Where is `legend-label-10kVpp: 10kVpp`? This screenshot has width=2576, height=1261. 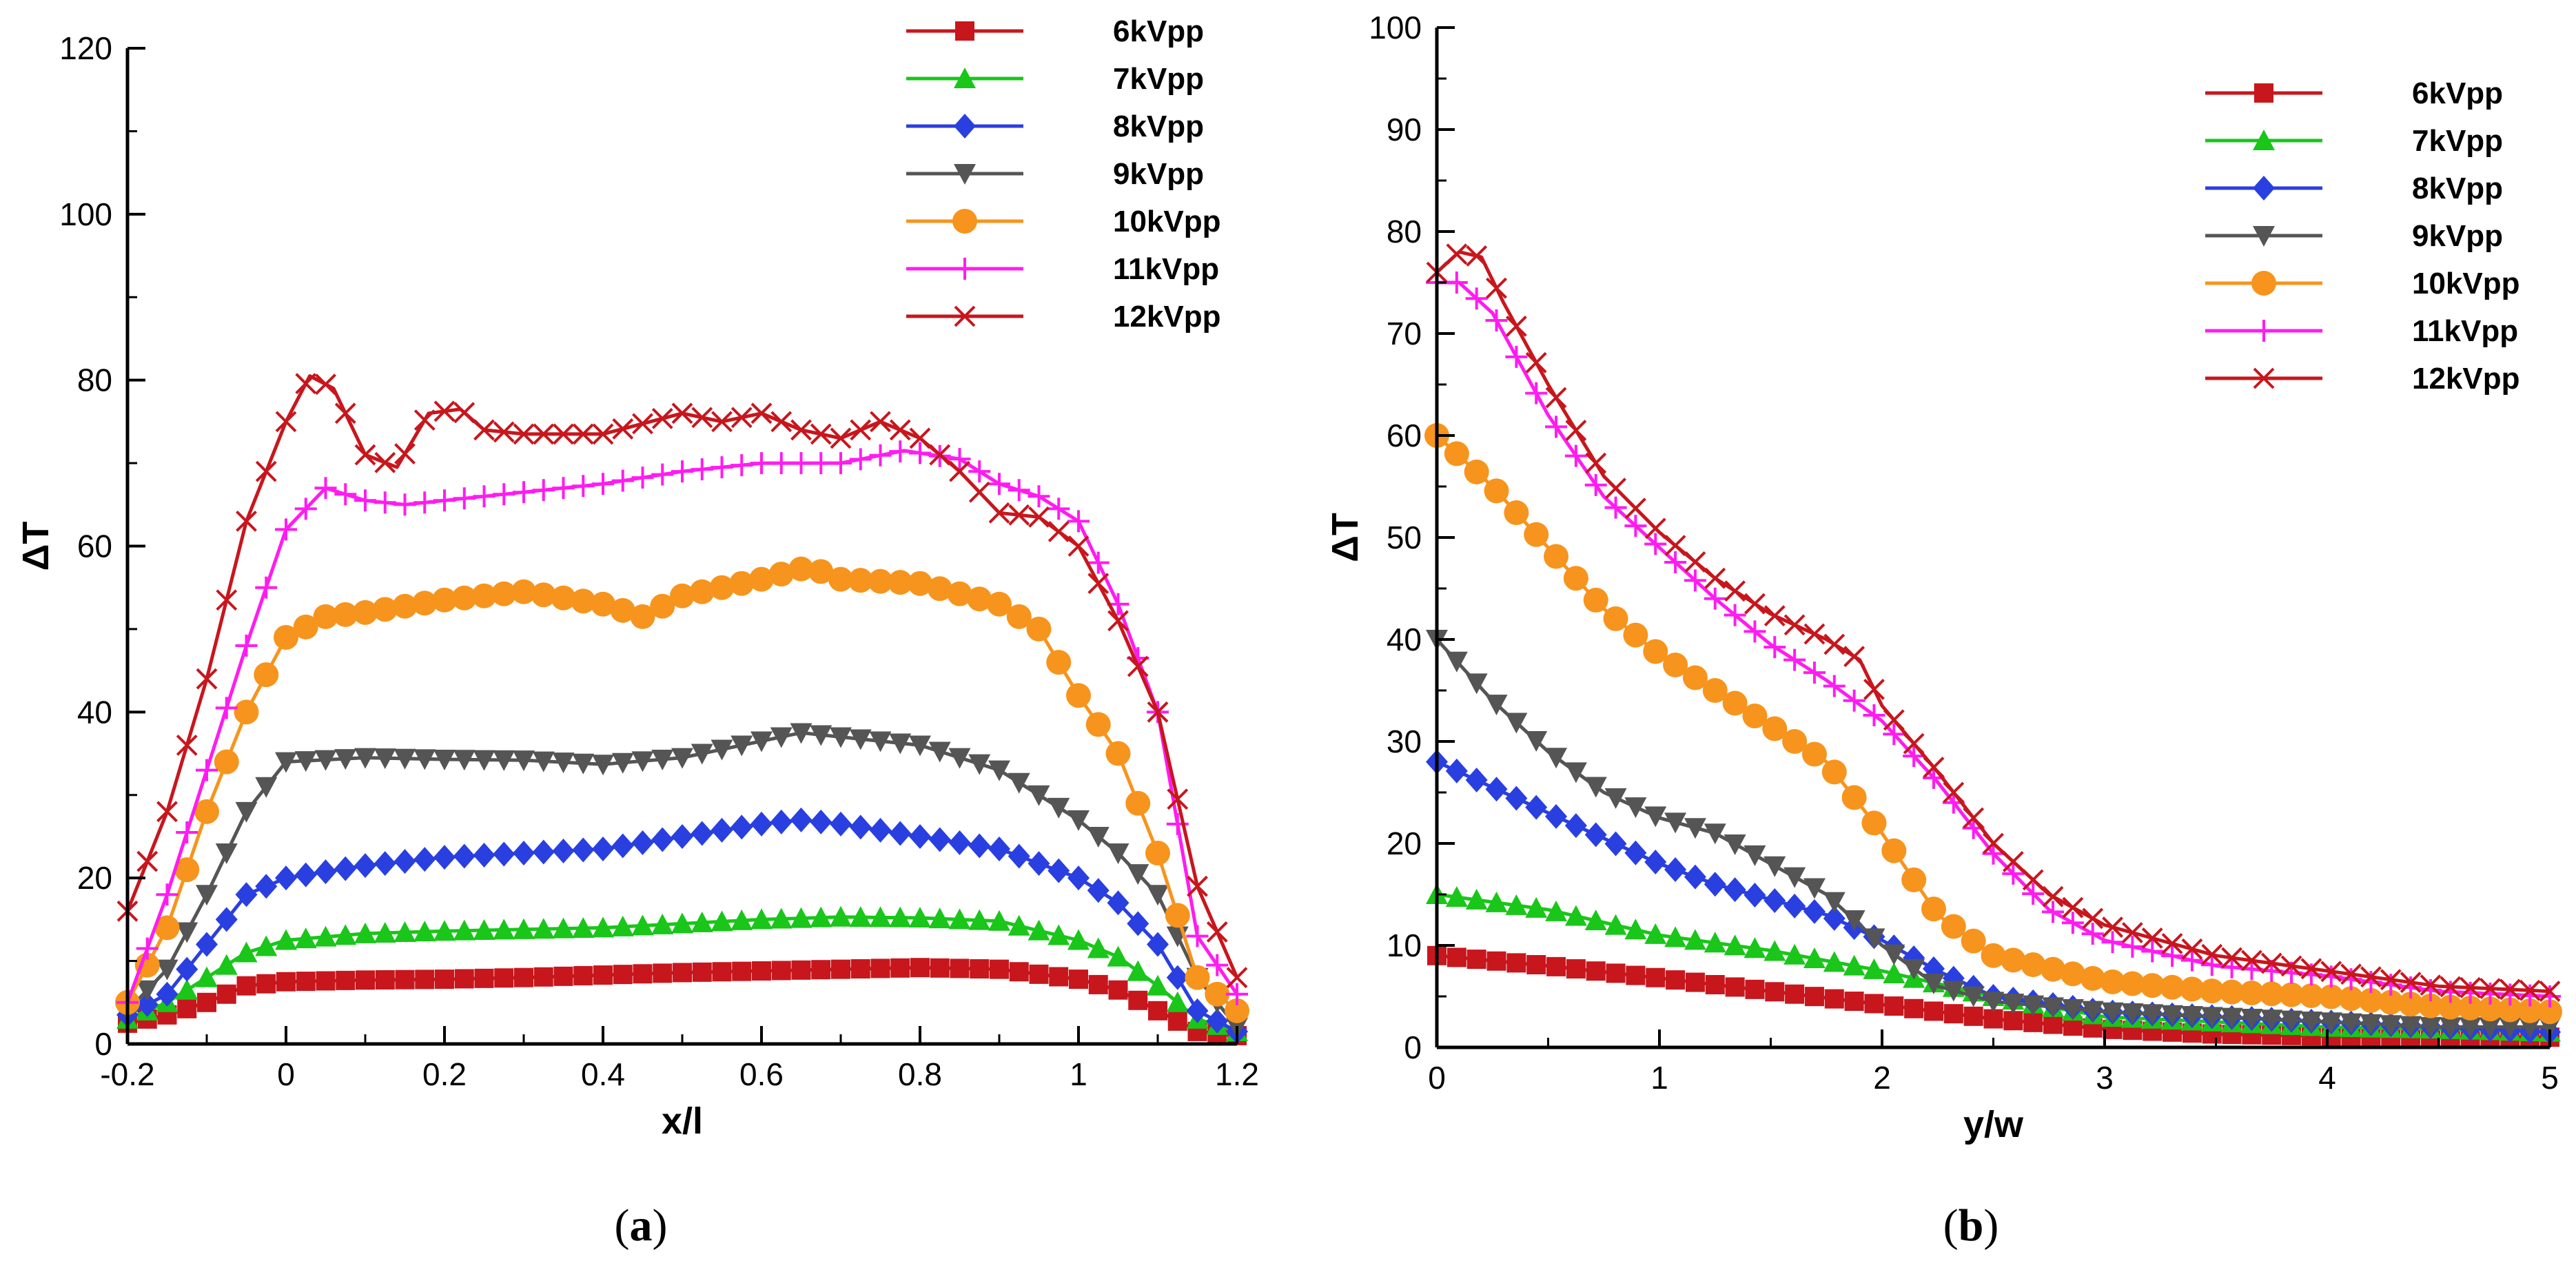 legend-label-10kVpp: 10kVpp is located at coordinates (2466, 283).